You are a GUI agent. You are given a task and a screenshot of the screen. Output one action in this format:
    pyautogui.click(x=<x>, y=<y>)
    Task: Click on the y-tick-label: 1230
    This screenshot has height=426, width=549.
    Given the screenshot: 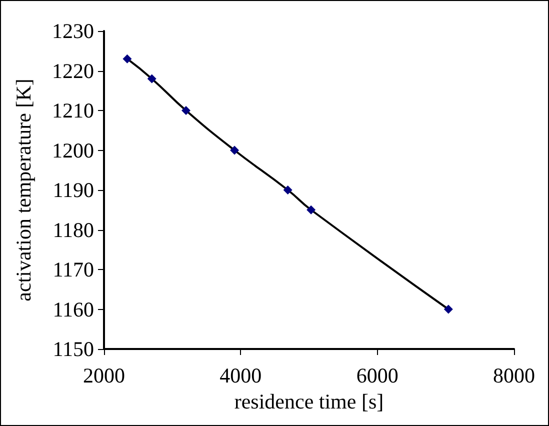 What is the action you would take?
    pyautogui.click(x=73, y=31)
    